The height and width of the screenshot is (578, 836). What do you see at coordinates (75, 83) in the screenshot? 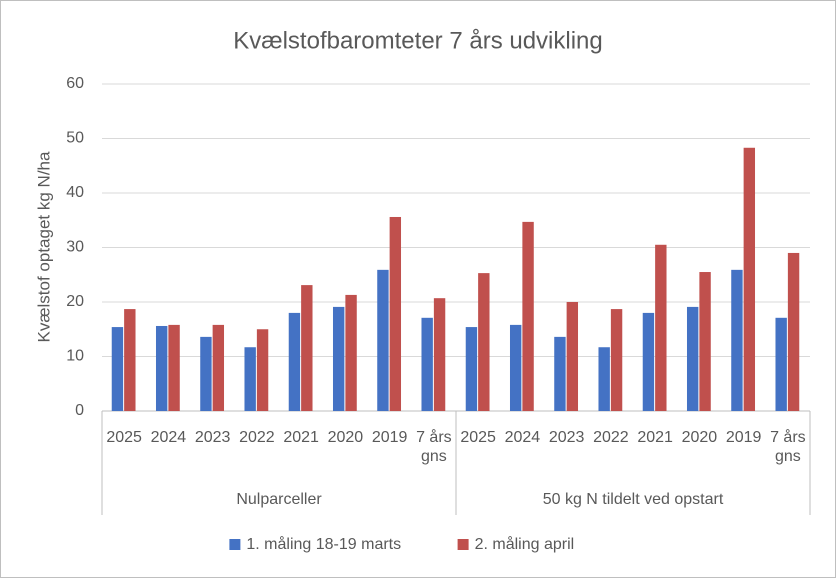
I see `y-tick-label: 60` at bounding box center [75, 83].